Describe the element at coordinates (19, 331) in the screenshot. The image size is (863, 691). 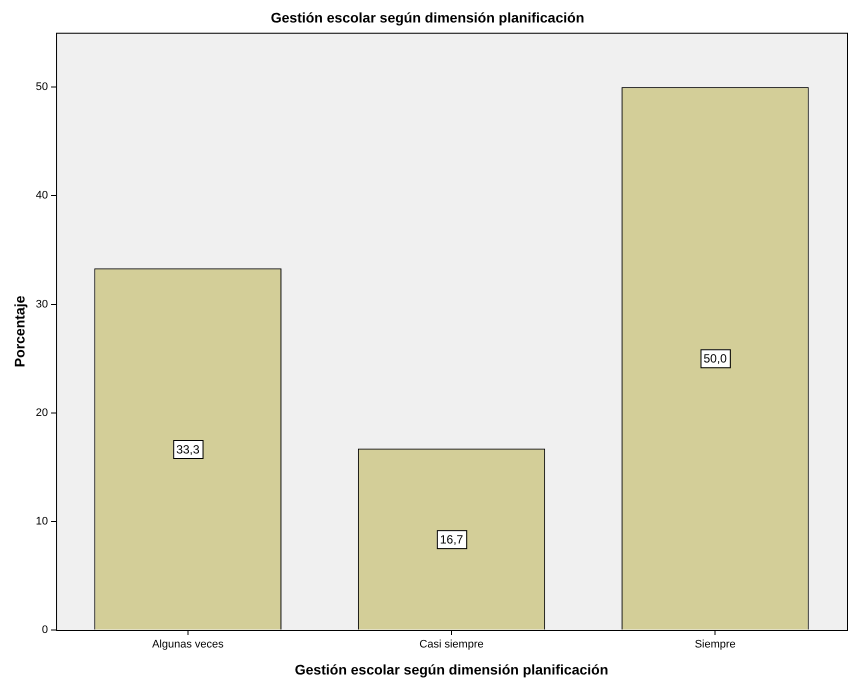
I see `y-axis-title: Porcentaje` at that location.